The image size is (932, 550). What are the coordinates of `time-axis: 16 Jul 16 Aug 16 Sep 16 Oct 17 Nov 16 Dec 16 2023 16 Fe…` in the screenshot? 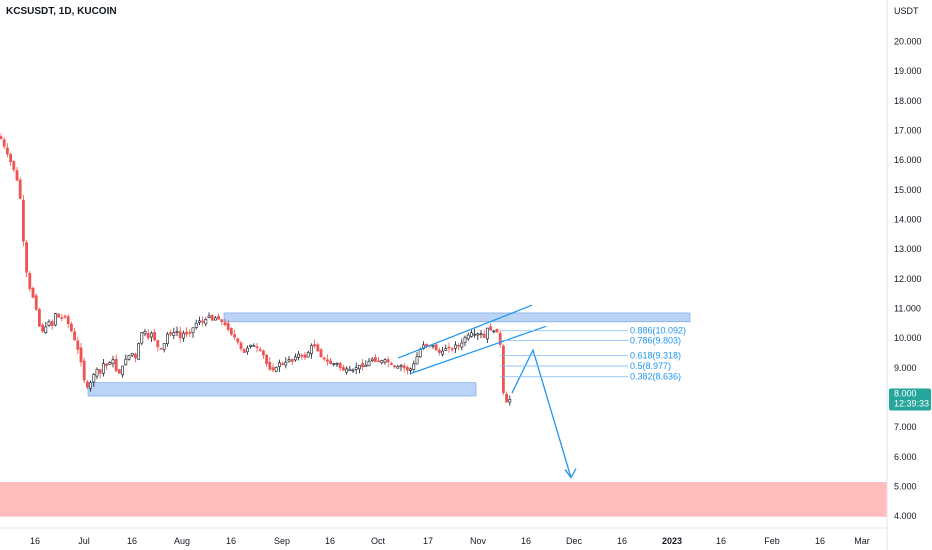 It's located at (450, 541).